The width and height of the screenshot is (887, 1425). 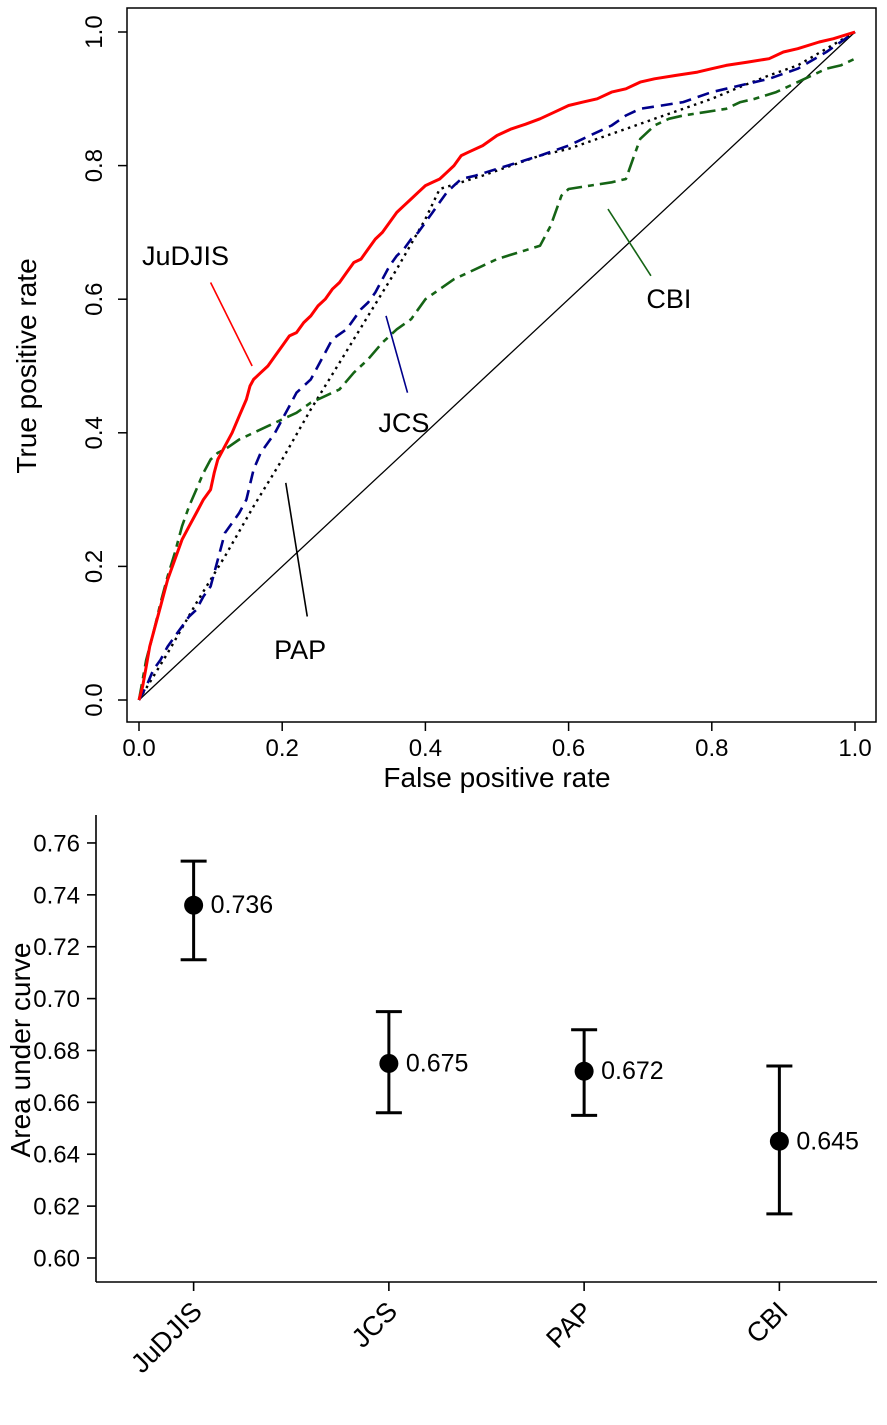 What do you see at coordinates (94, 299) in the screenshot?
I see `y-axis-tick-label: 0.6` at bounding box center [94, 299].